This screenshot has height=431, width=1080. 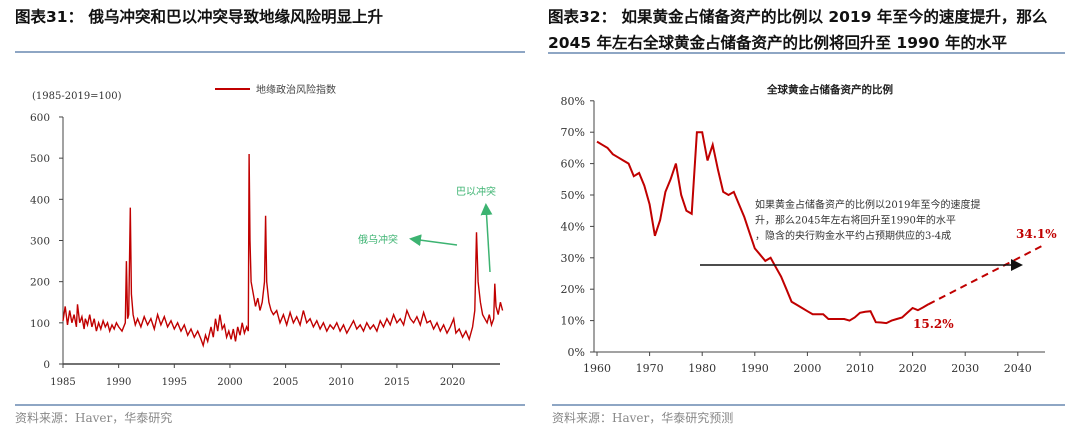 What do you see at coordinates (808, 405) in the screenshot?
I see `right-footer-divider` at bounding box center [808, 405].